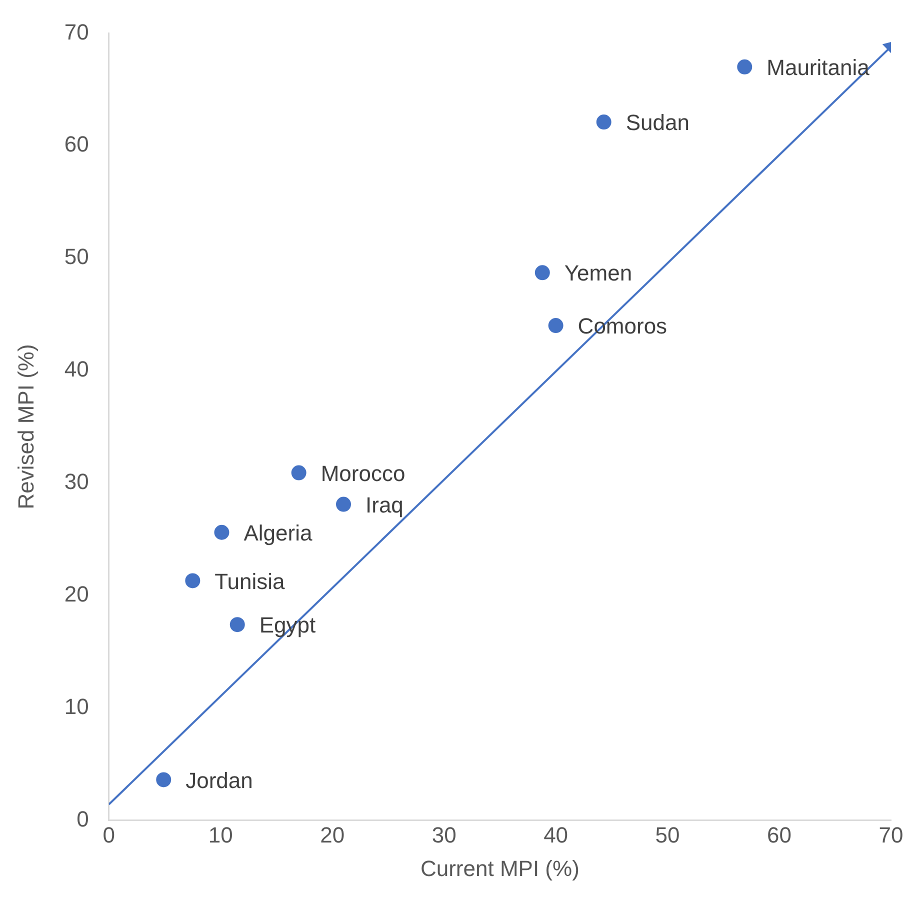 This screenshot has height=897, width=921. I want to click on x-tick-label: 40, so click(556, 835).